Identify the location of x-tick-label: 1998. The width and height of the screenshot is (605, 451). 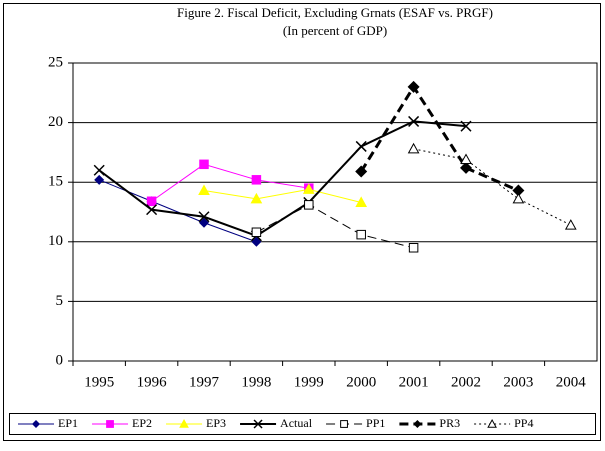
(256, 382).